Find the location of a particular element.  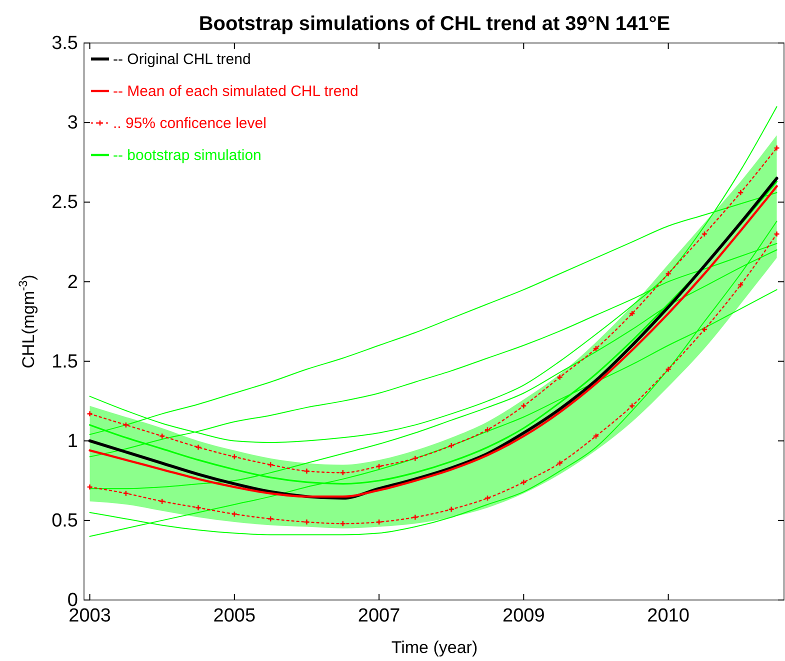

y-tick-label: 1 is located at coordinates (72, 441).